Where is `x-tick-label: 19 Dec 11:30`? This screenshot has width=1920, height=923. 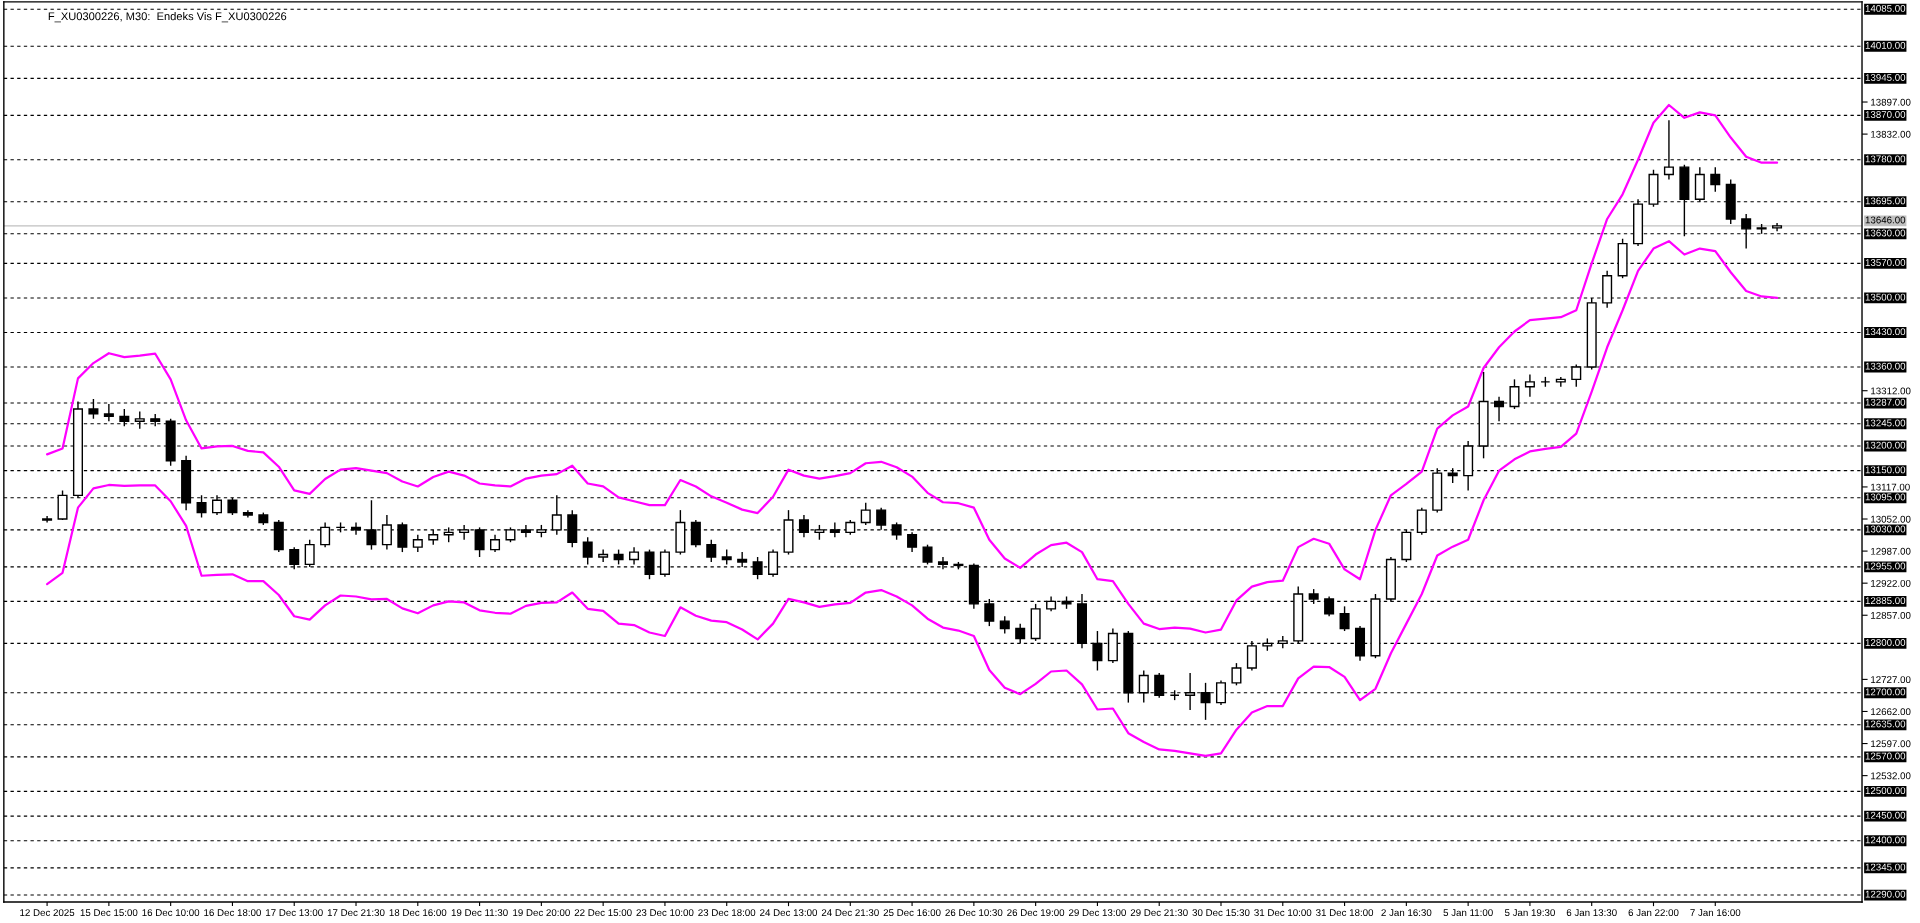 x-tick-label: 19 Dec 11:30 is located at coordinates (479, 913).